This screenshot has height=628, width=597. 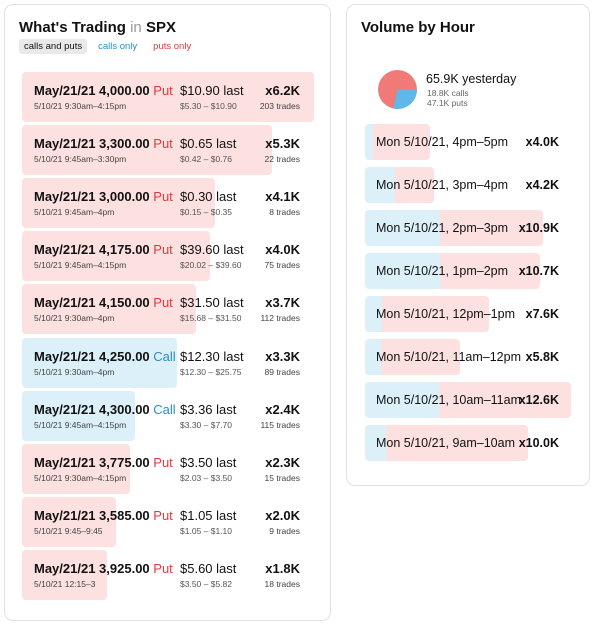 What do you see at coordinates (538, 443) in the screenshot?
I see `hour-volume-multiplier: x10.0K` at bounding box center [538, 443].